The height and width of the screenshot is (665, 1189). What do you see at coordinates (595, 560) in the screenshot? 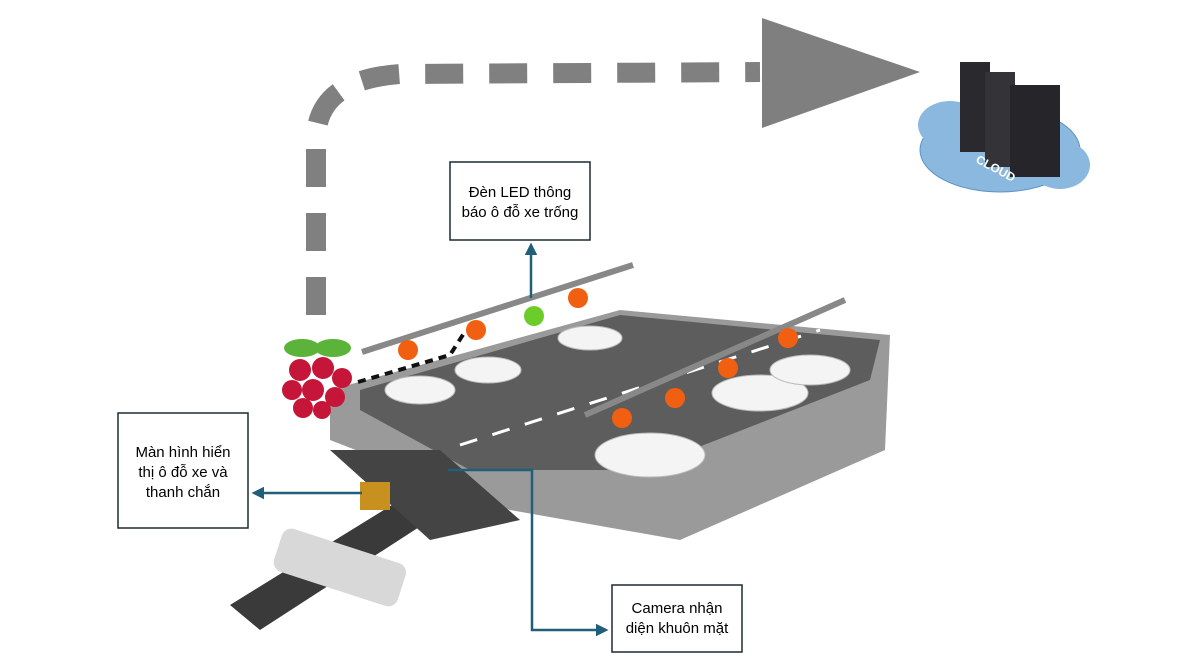
I see `camera-callout: Camera nhận diện khuôn mặt` at bounding box center [595, 560].